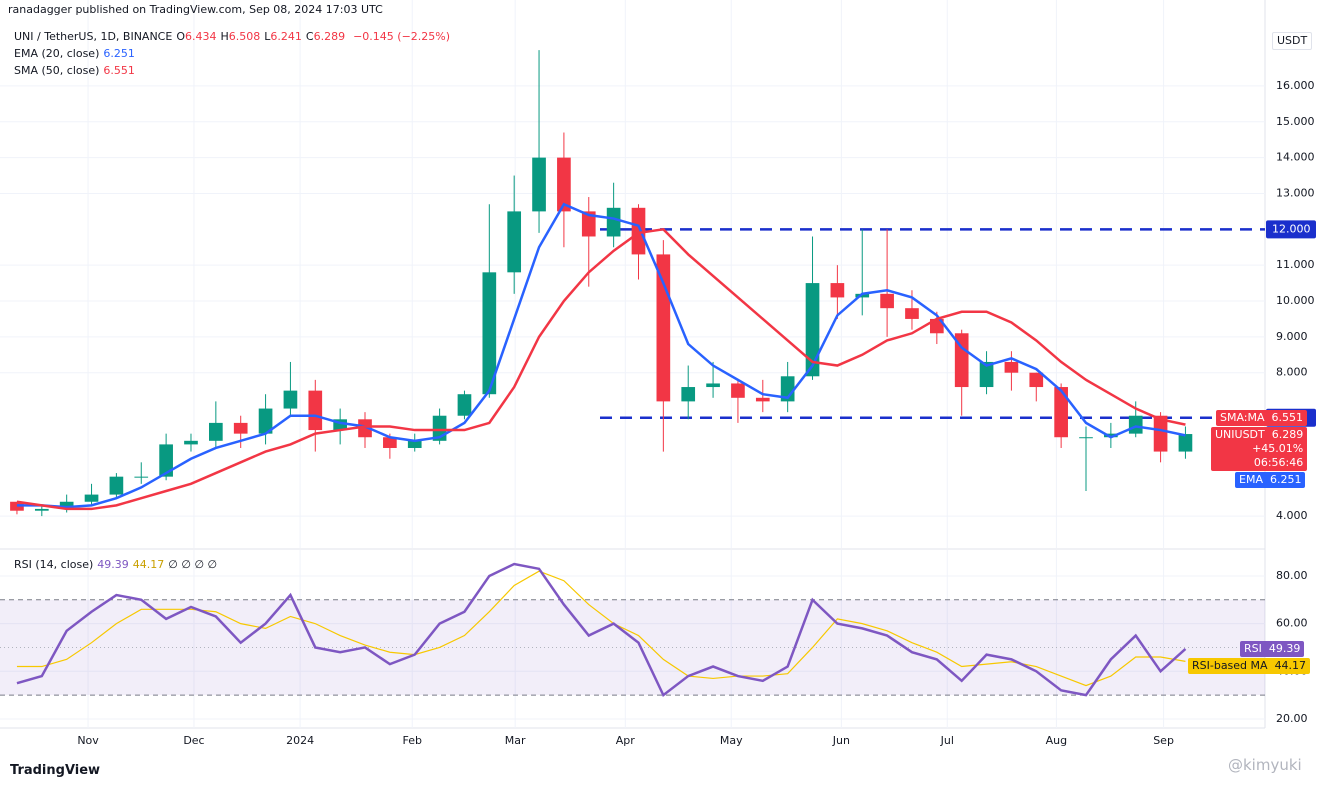 This screenshot has width=1337, height=785. I want to click on currency: USDT, so click(1292, 41).